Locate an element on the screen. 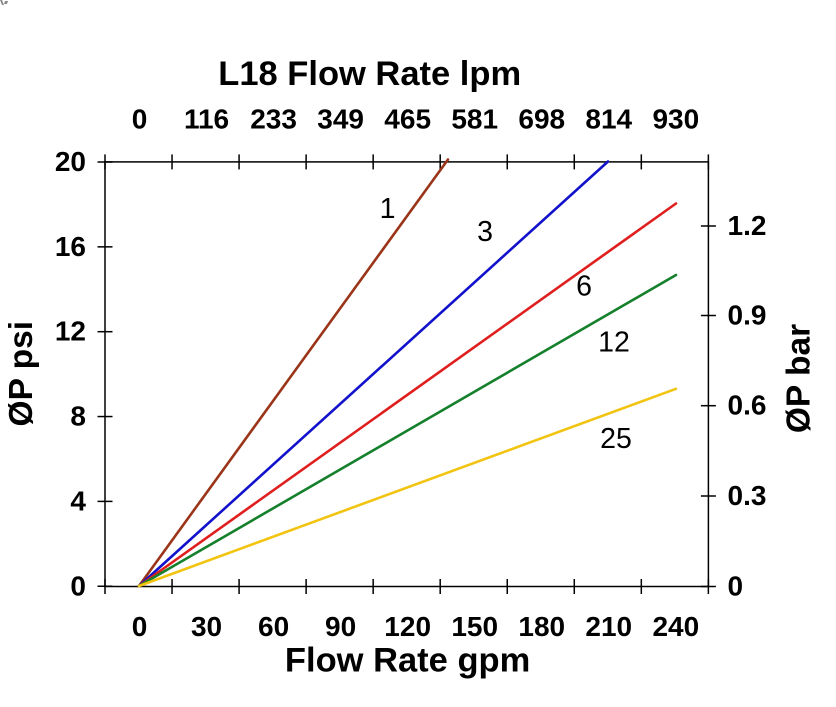  svg-text: 1.2 is located at coordinates (747, 225).